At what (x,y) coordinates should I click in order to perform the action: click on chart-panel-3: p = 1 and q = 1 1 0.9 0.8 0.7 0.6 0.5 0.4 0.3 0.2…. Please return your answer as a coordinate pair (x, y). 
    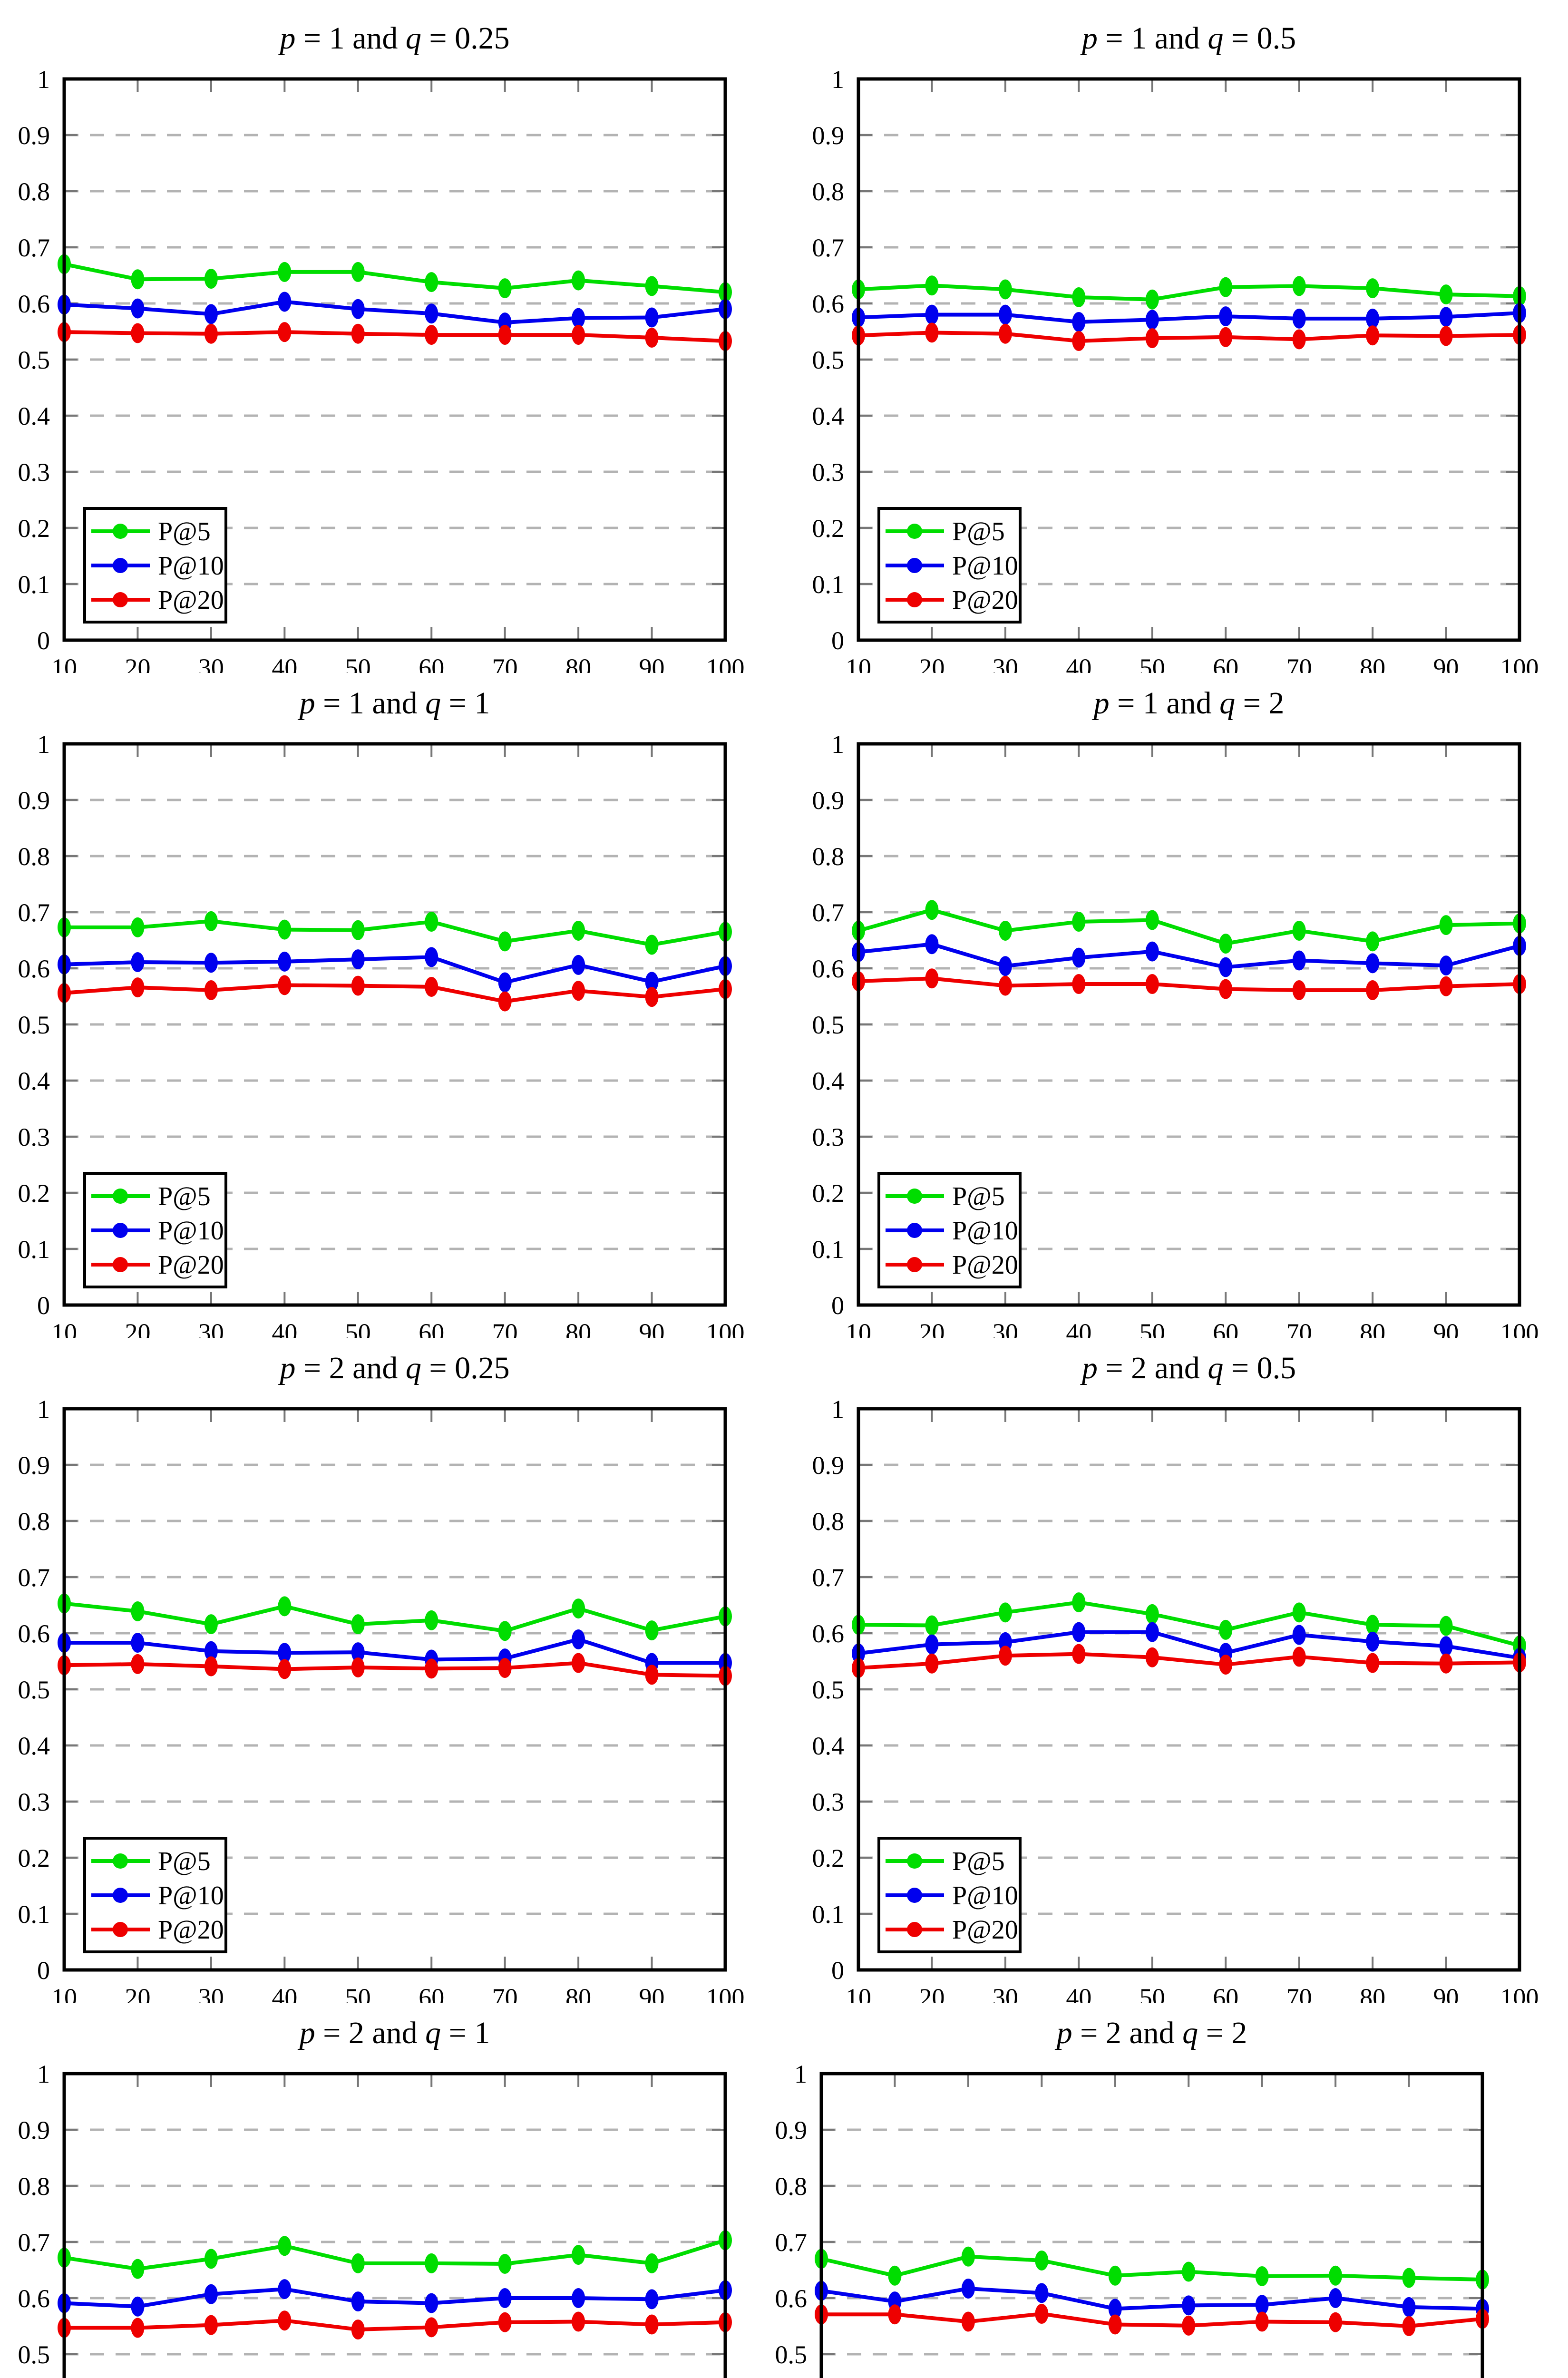
    Looking at the image, I should click on (382, 1012).